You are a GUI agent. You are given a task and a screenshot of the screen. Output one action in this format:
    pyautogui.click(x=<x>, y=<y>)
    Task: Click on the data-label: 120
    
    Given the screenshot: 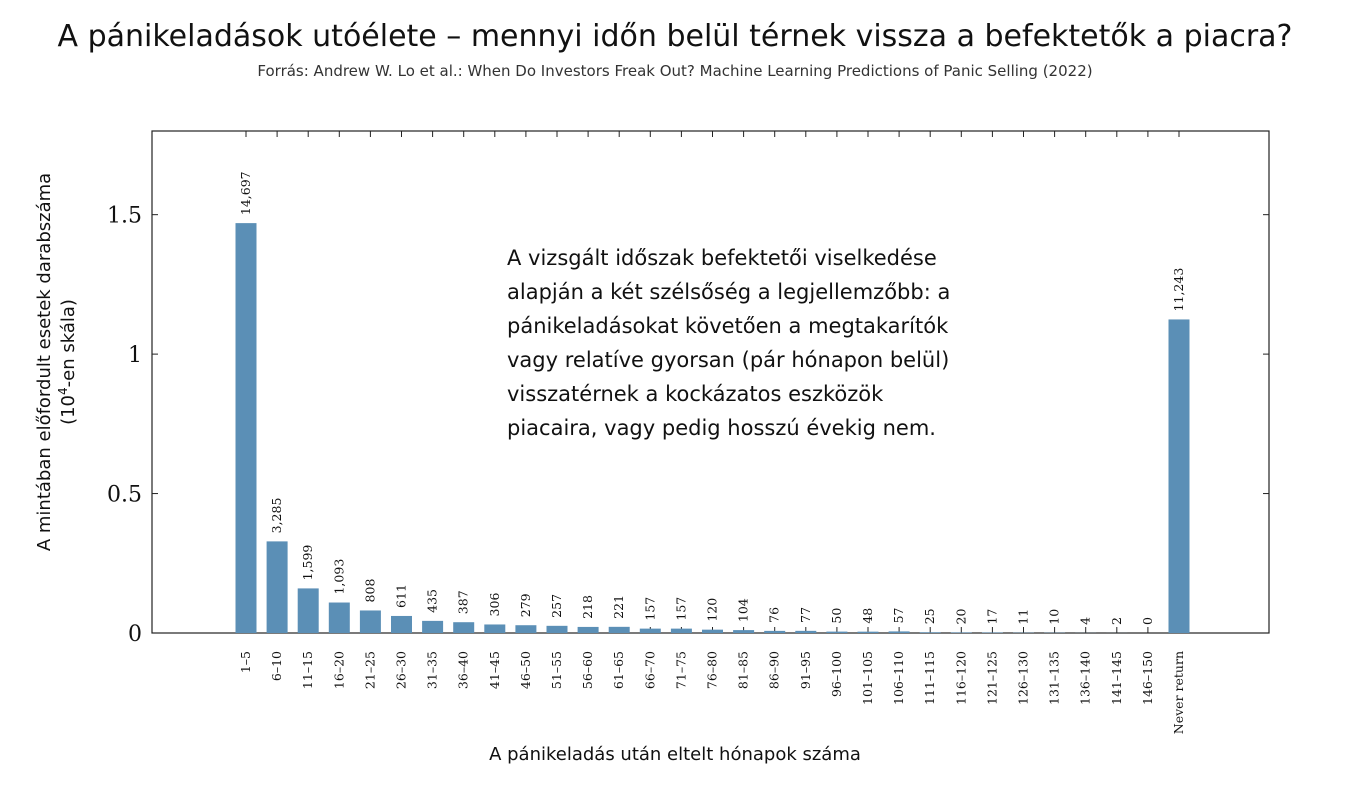 What is the action you would take?
    pyautogui.click(x=712, y=610)
    